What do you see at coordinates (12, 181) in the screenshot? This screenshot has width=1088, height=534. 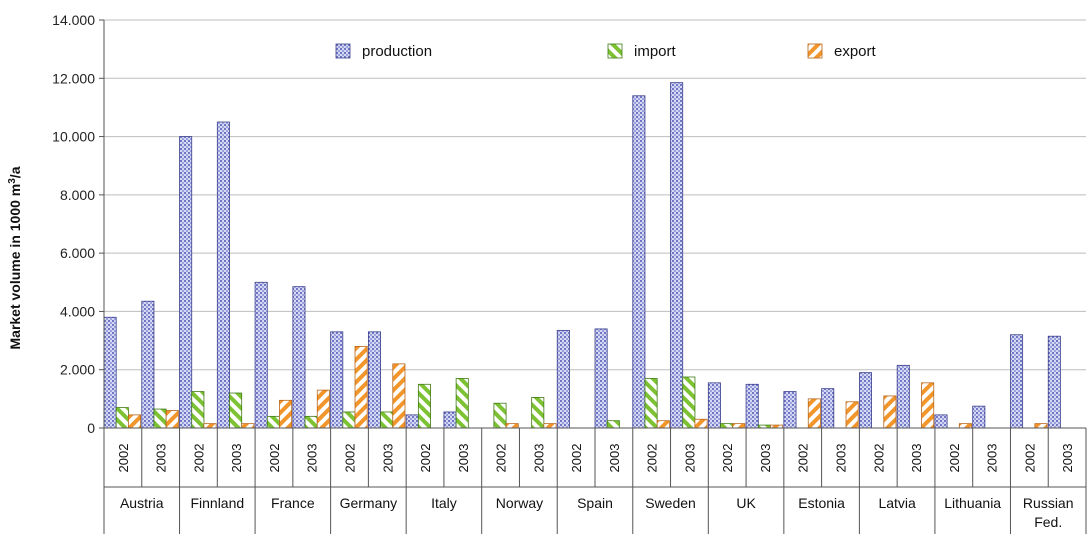 I see `y-axis-label-superscript: 3` at bounding box center [12, 181].